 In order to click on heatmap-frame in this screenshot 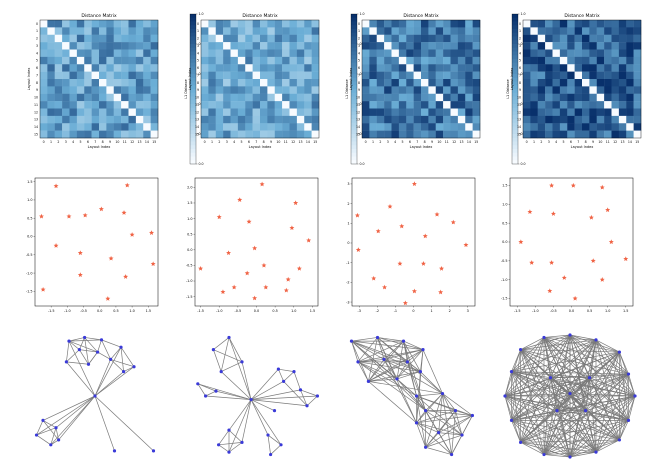, I will do `click(421, 79)`.